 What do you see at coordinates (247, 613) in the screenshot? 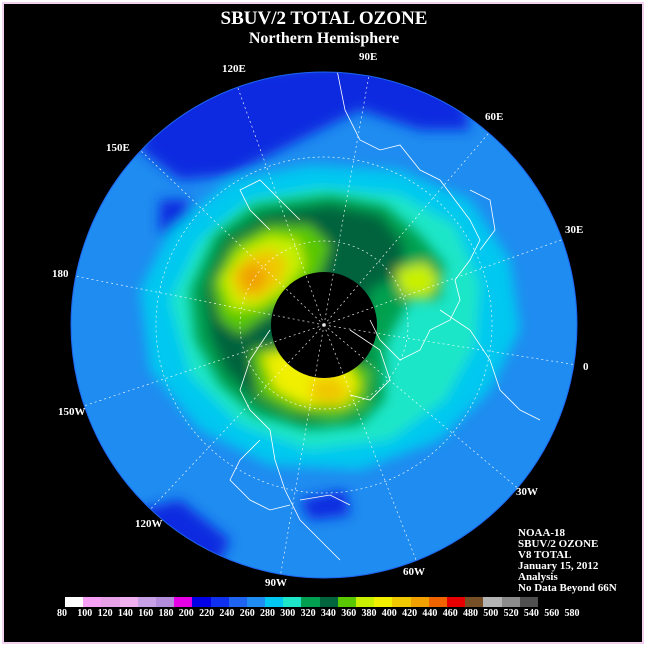
I see `colorbar-tick-label: 260` at bounding box center [247, 613].